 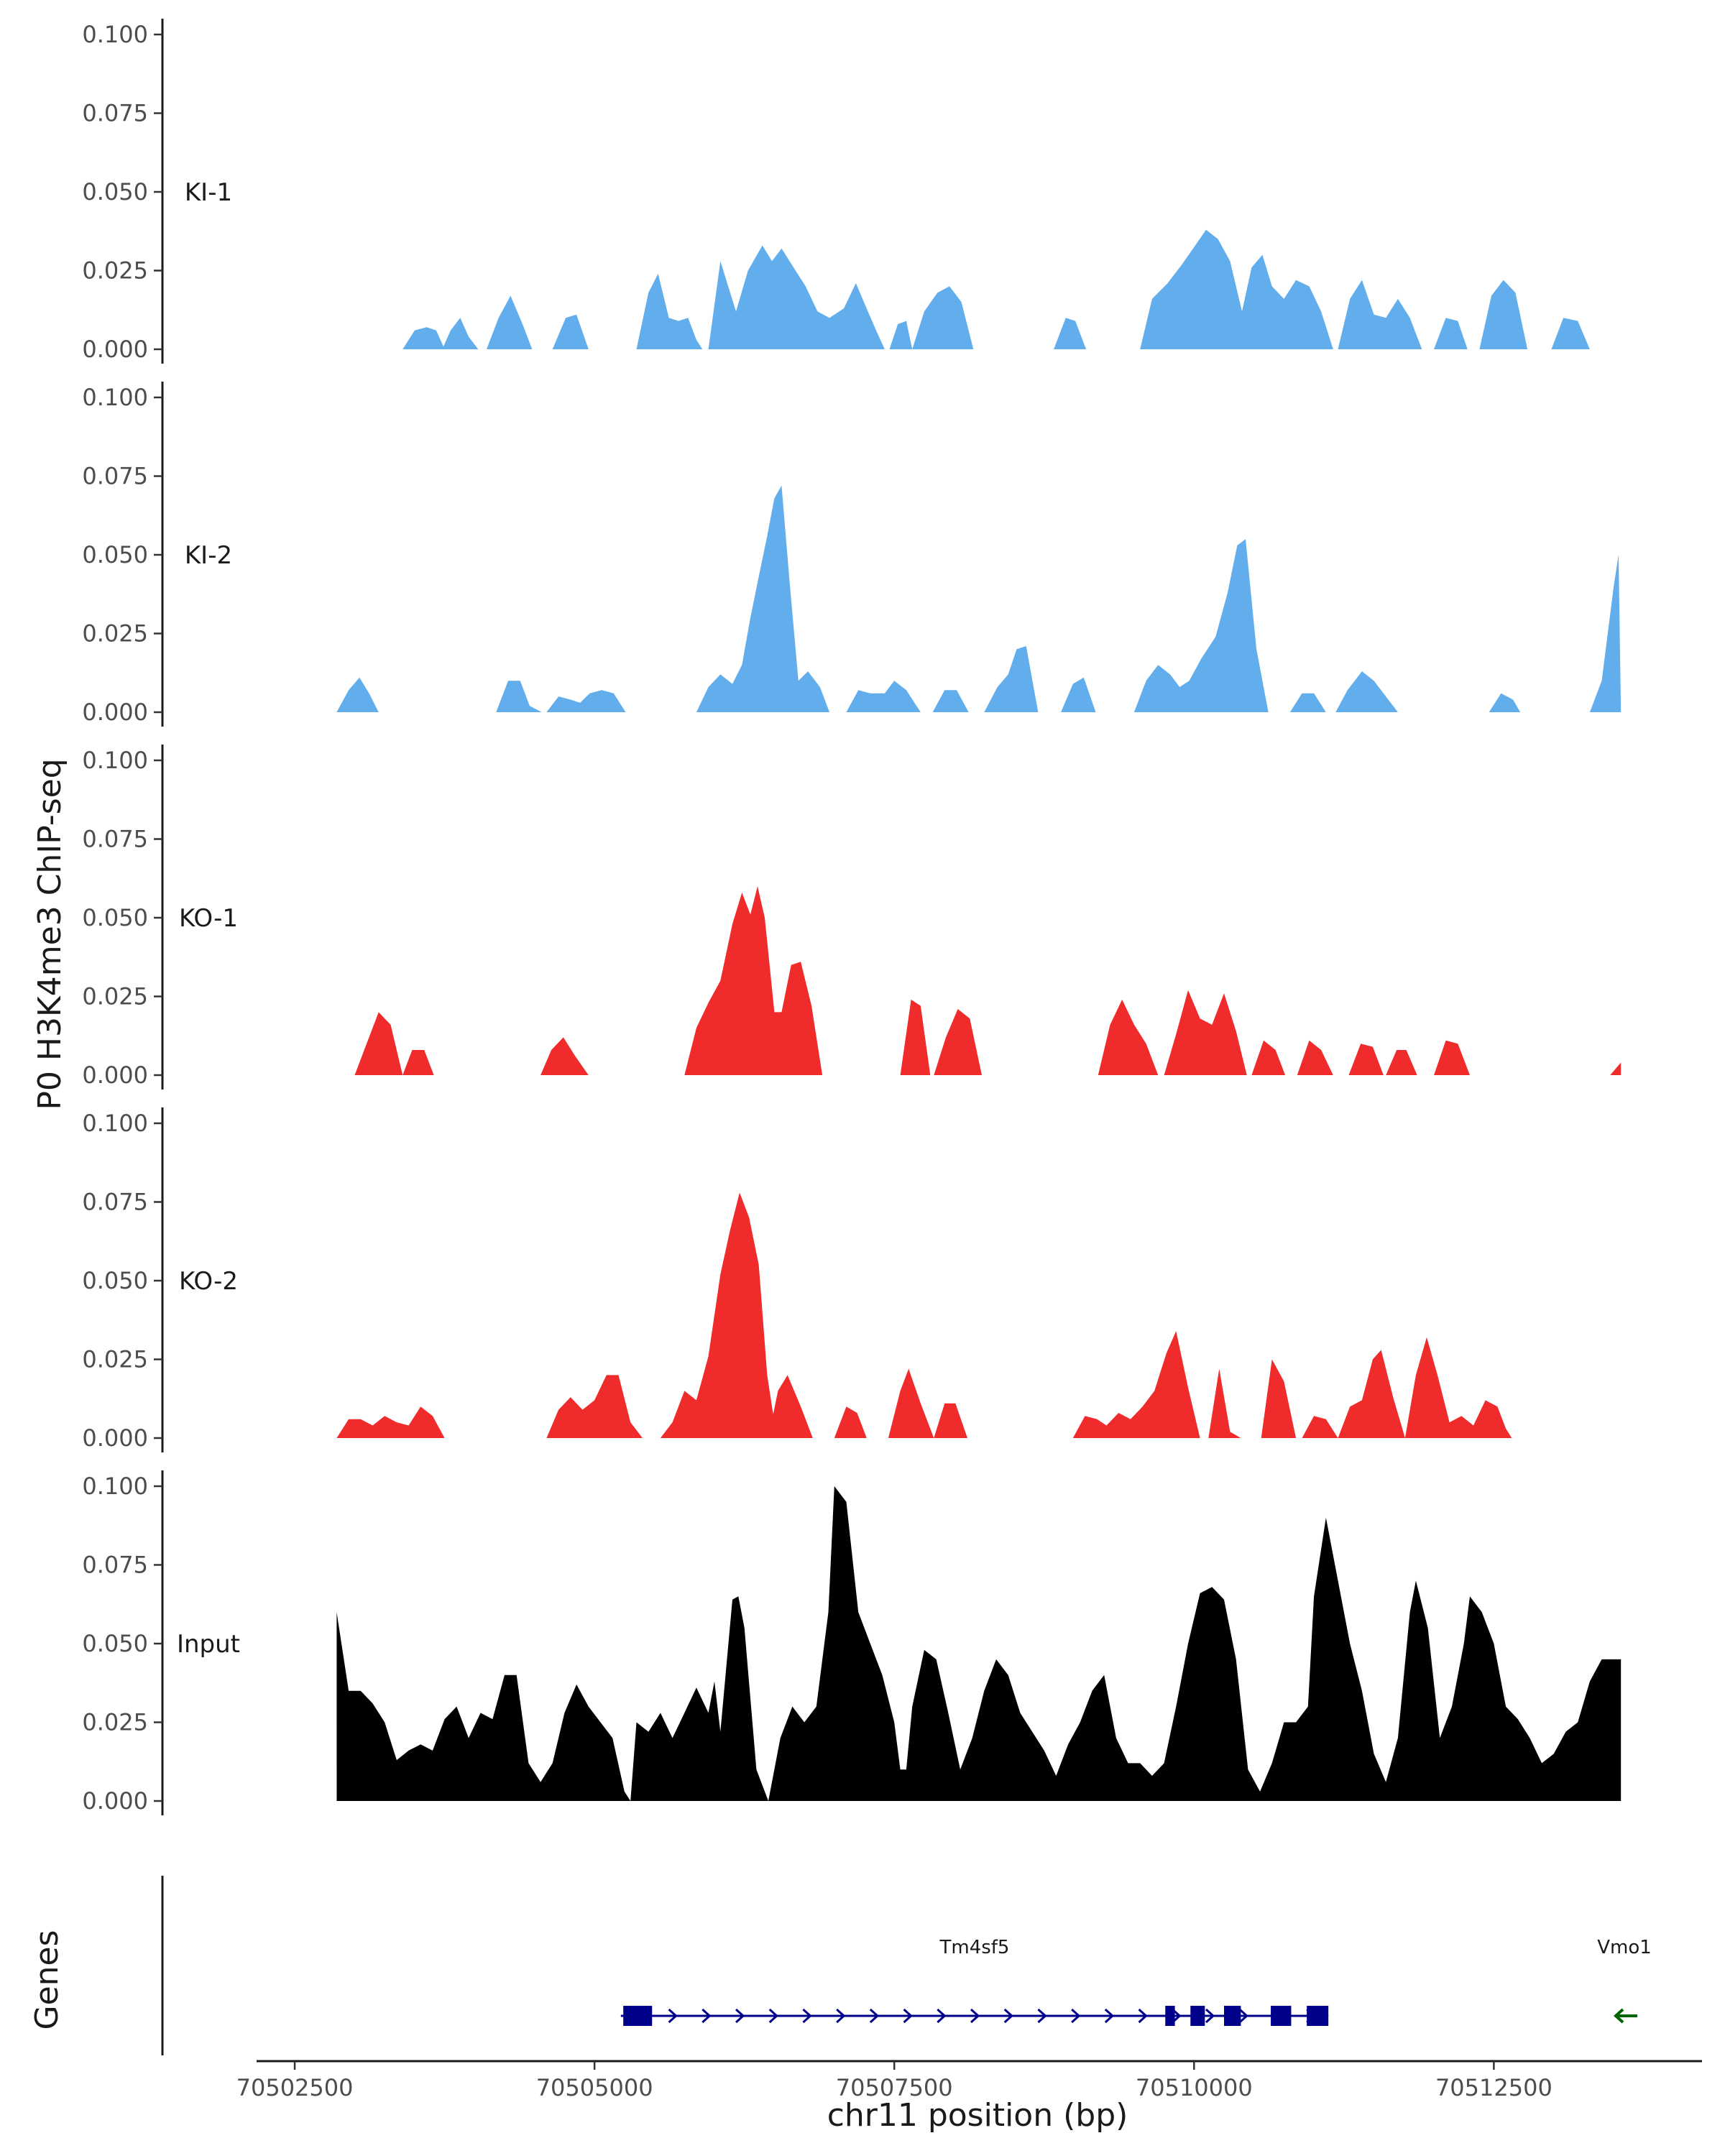 I want to click on x-tick-label: 70502500, so click(x=295, y=2087).